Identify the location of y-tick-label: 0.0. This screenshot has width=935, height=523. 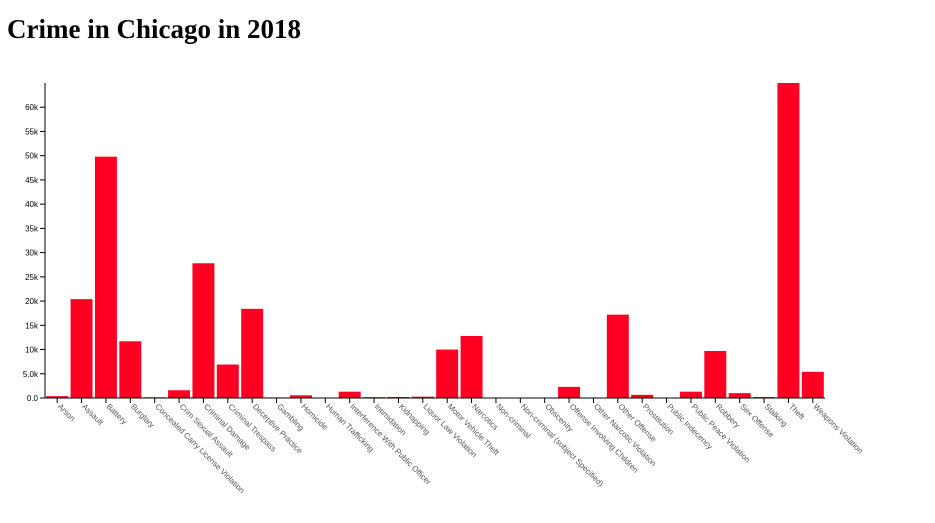
(33, 398).